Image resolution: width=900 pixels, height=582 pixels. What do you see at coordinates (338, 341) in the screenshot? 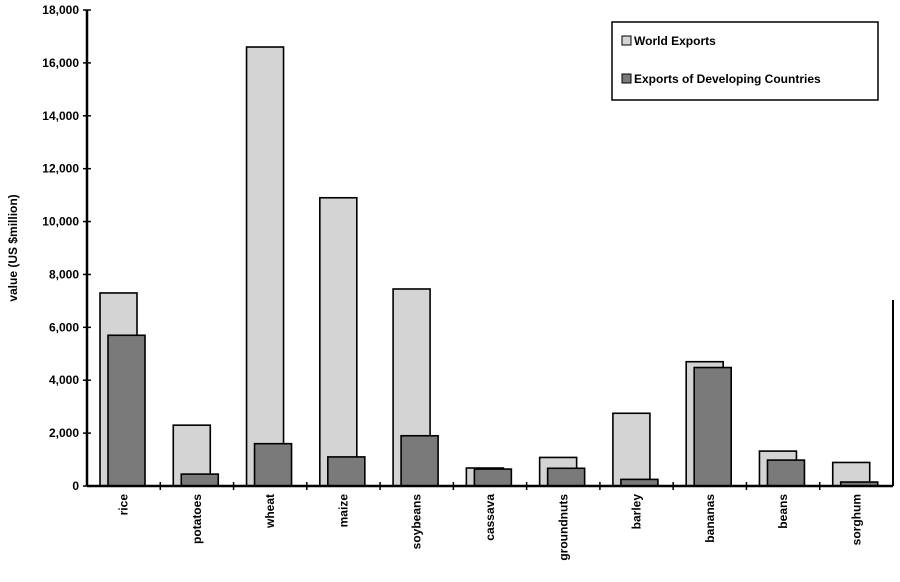
I see `bar-world-exports-maize` at bounding box center [338, 341].